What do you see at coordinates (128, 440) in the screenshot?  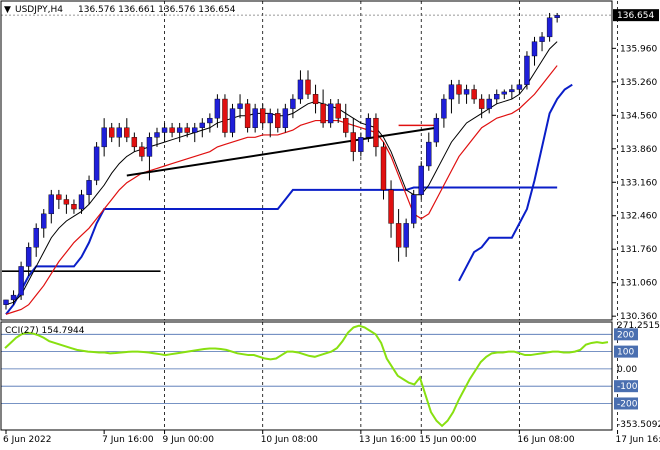 I see `time-tick-label: 7 Jun 16:00` at bounding box center [128, 440].